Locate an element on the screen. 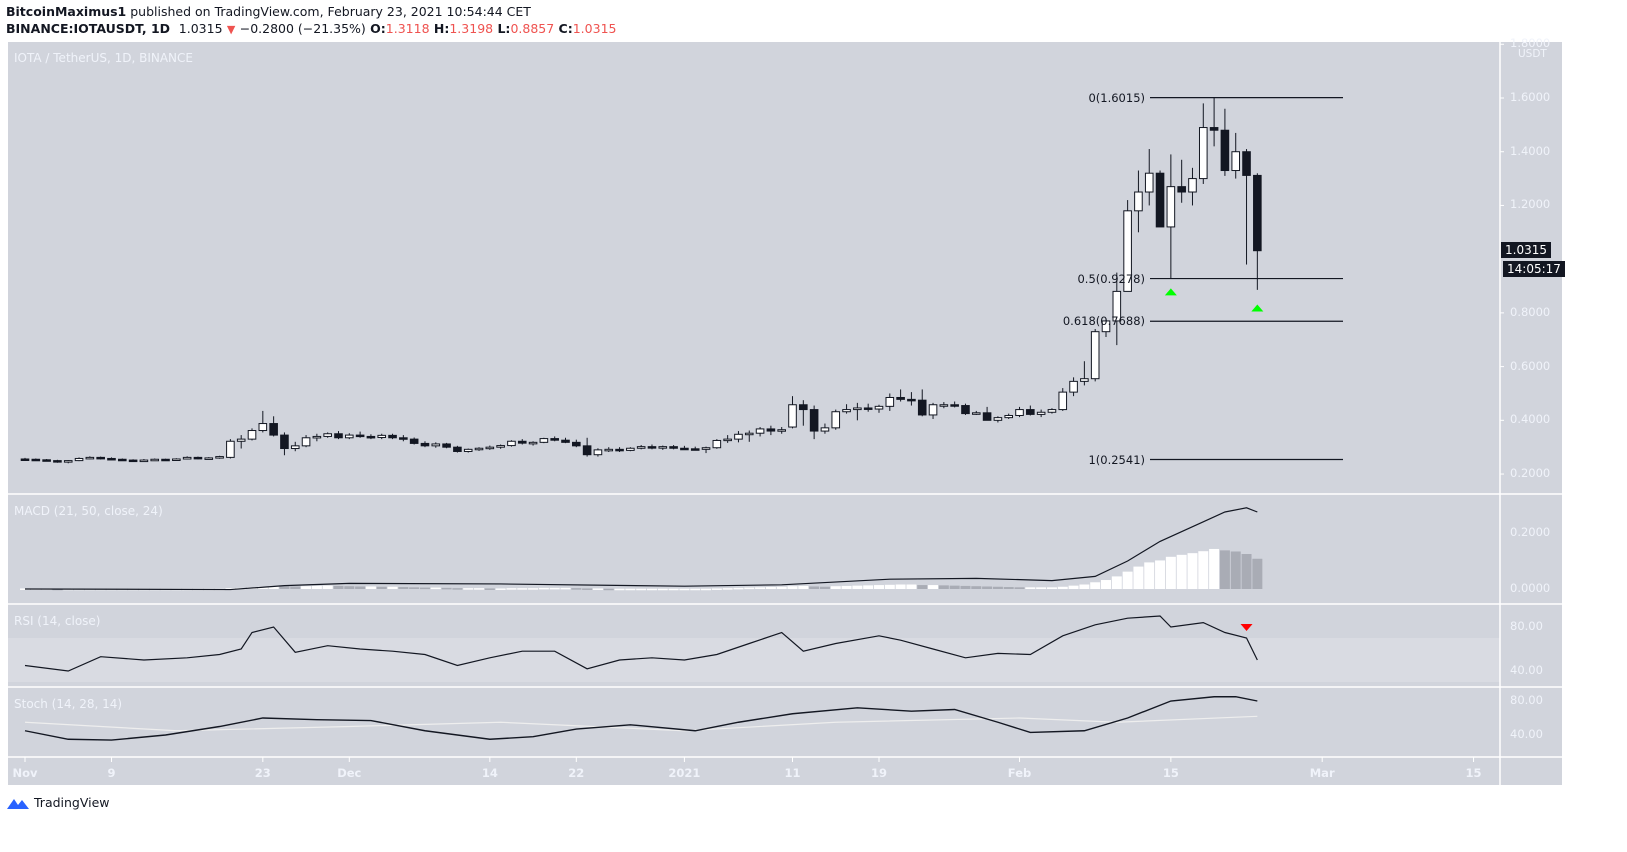 The height and width of the screenshot is (852, 1627). down-triangle-icon: ▼ is located at coordinates (231, 29).